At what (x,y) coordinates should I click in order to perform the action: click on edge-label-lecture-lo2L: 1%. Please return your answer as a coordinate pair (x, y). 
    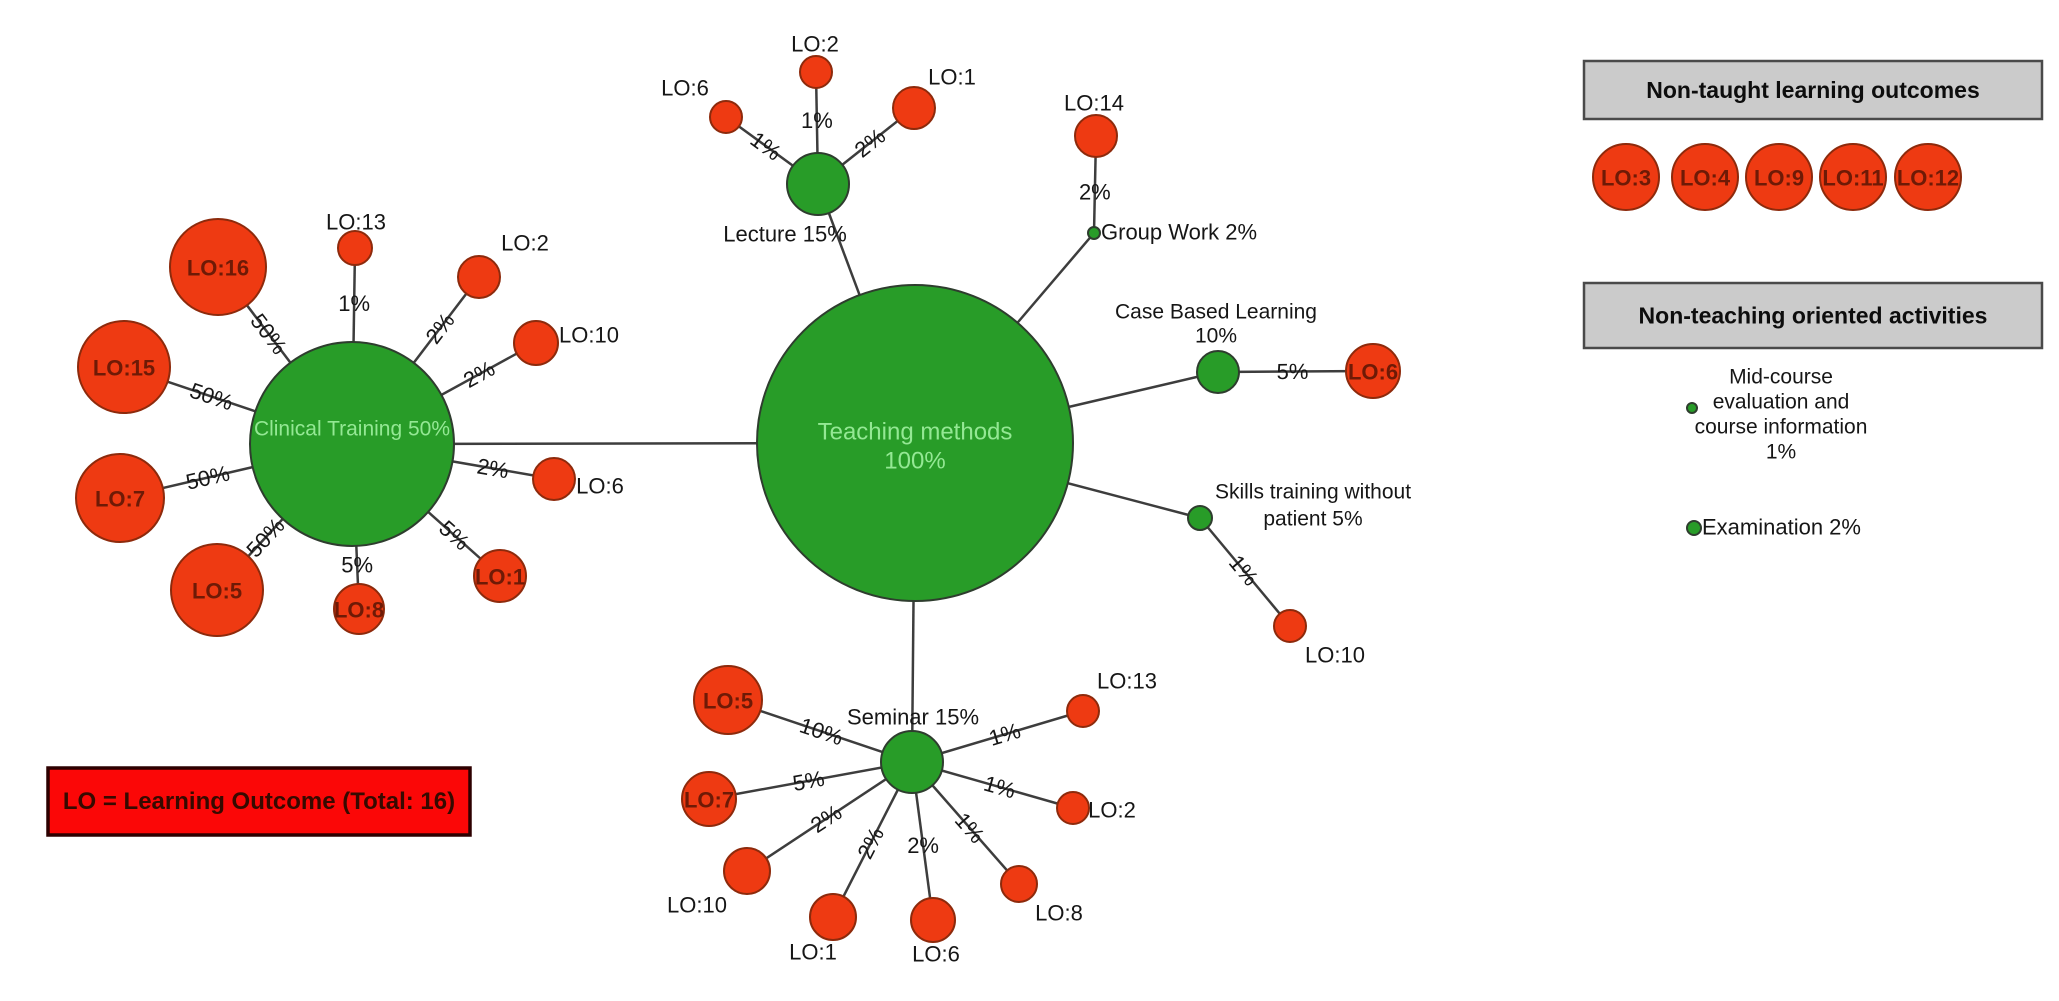
    Looking at the image, I should click on (817, 120).